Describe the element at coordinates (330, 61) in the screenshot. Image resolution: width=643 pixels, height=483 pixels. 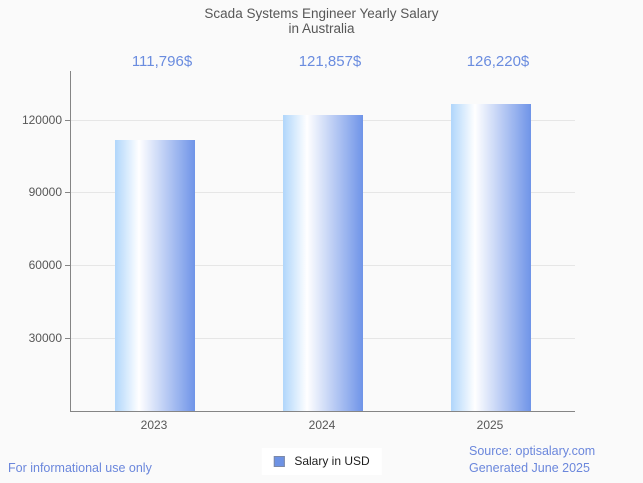
I see `bar-value-label-2024: 121,857$` at that location.